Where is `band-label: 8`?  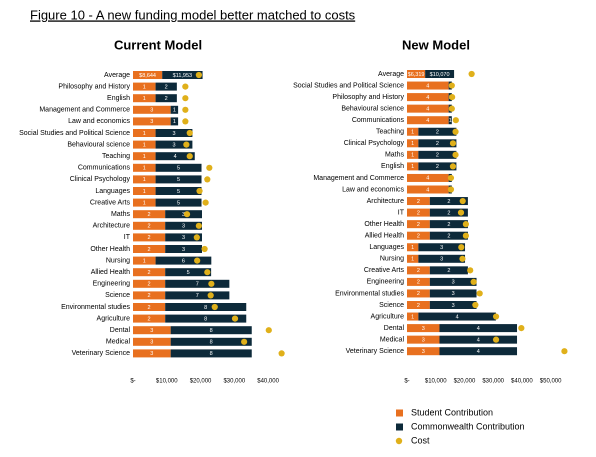 band-label: 8 is located at coordinates (211, 354).